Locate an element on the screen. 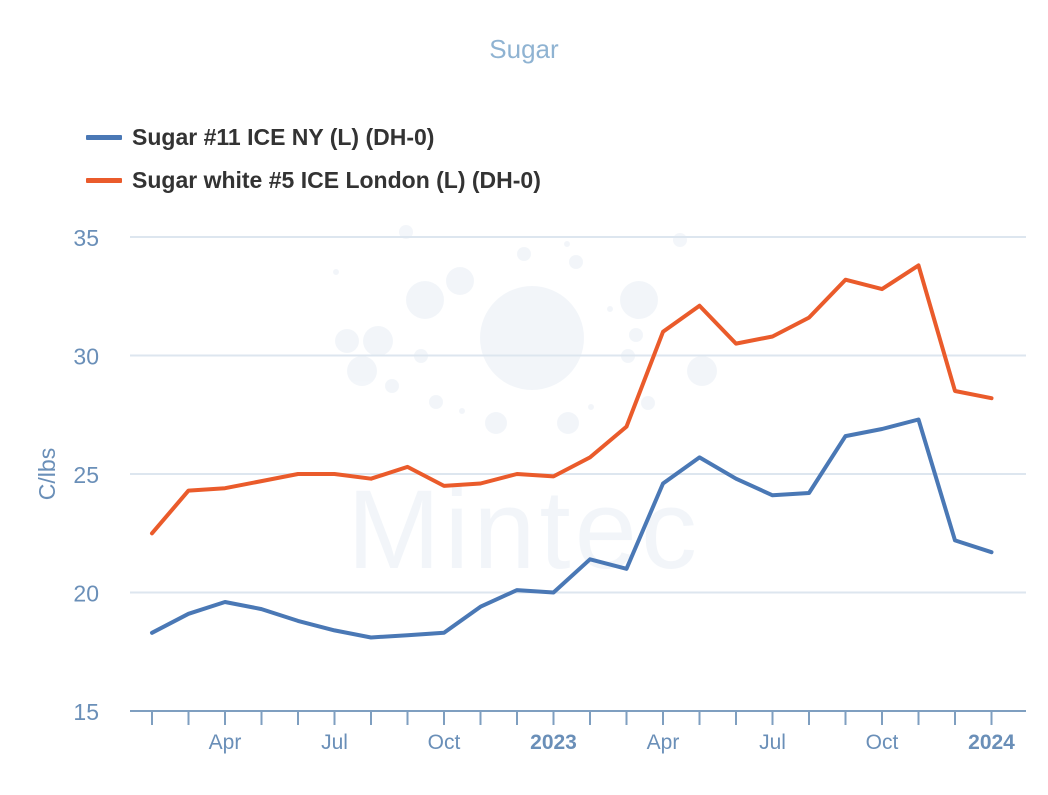 The width and height of the screenshot is (1048, 795). x-tick-label: 2023 is located at coordinates (553, 742).